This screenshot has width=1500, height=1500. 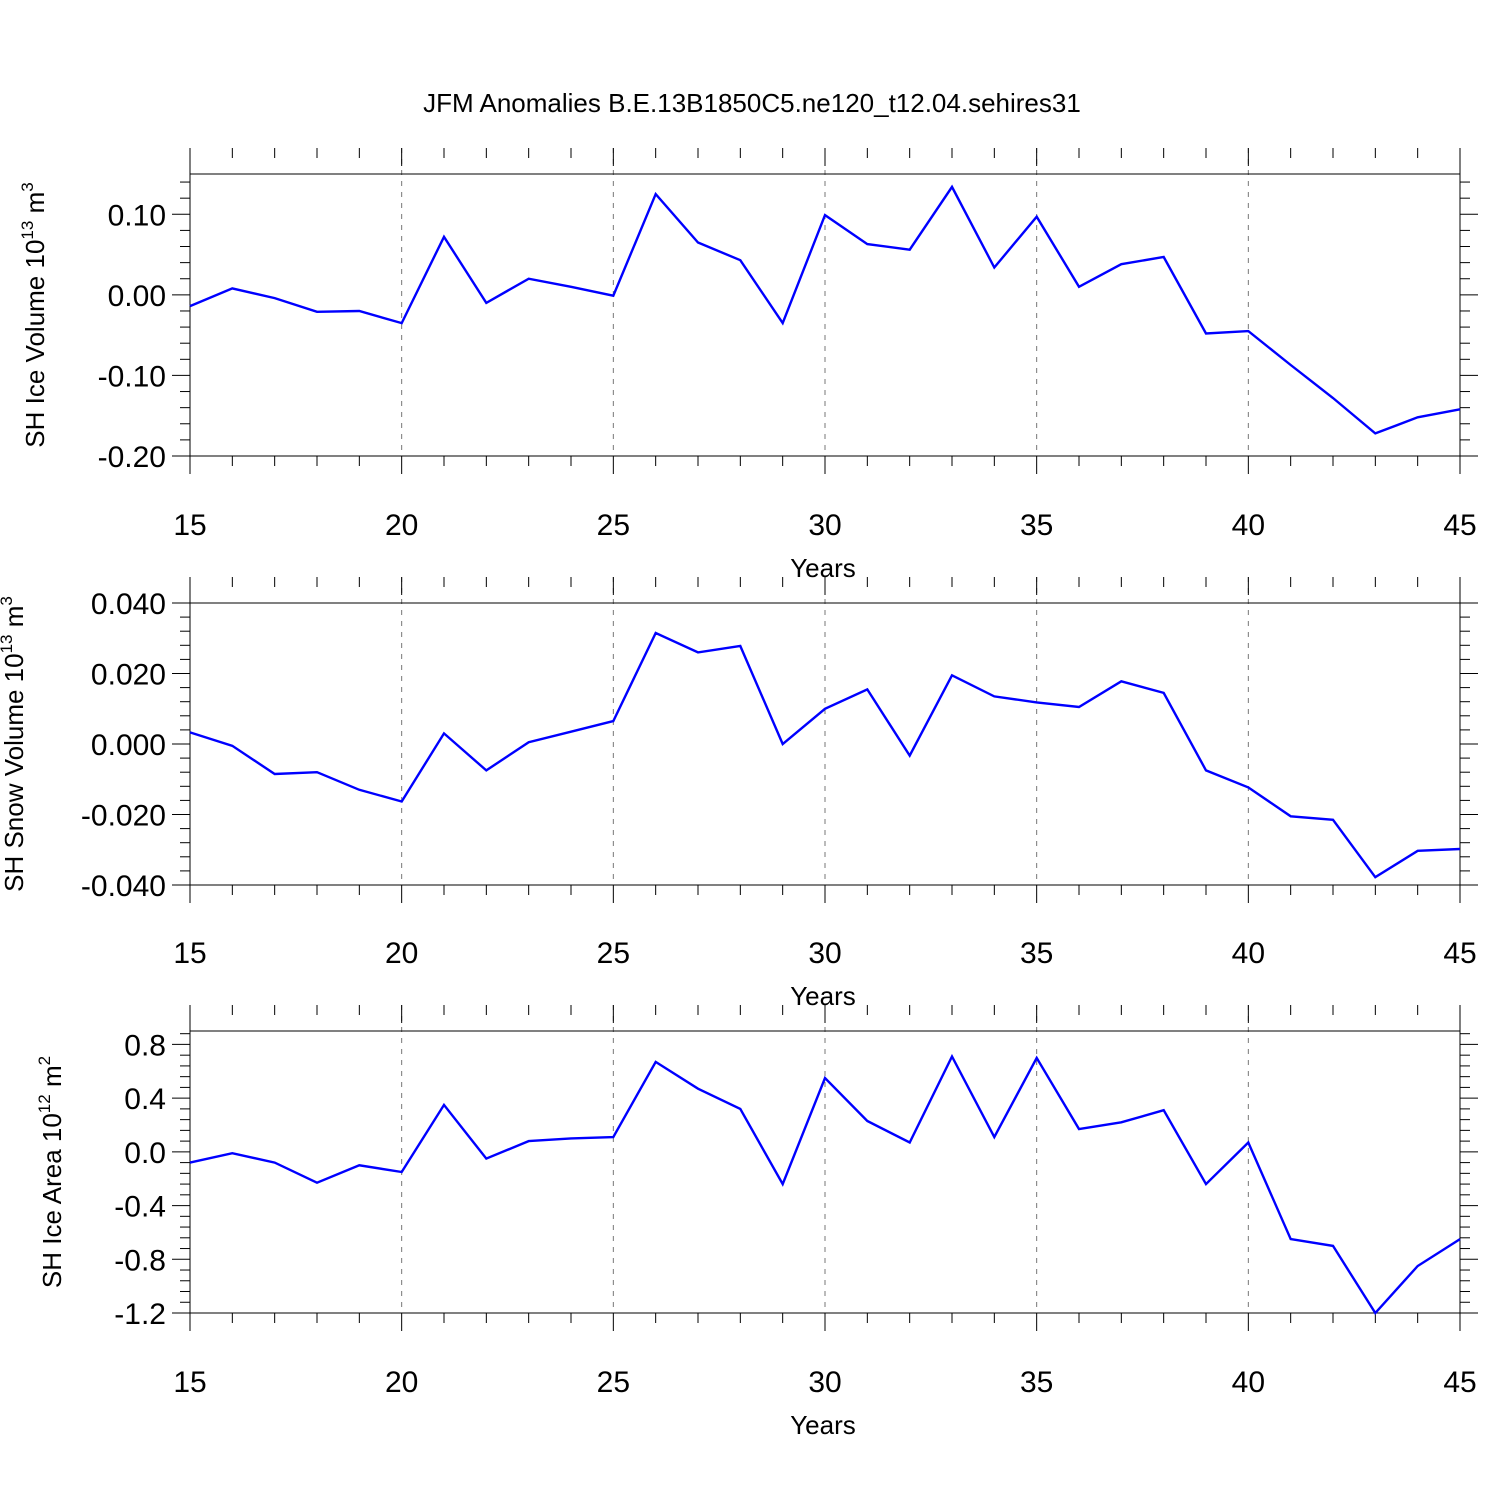 What do you see at coordinates (128, 745) in the screenshot?
I see `y-tick-label: 0.000` at bounding box center [128, 745].